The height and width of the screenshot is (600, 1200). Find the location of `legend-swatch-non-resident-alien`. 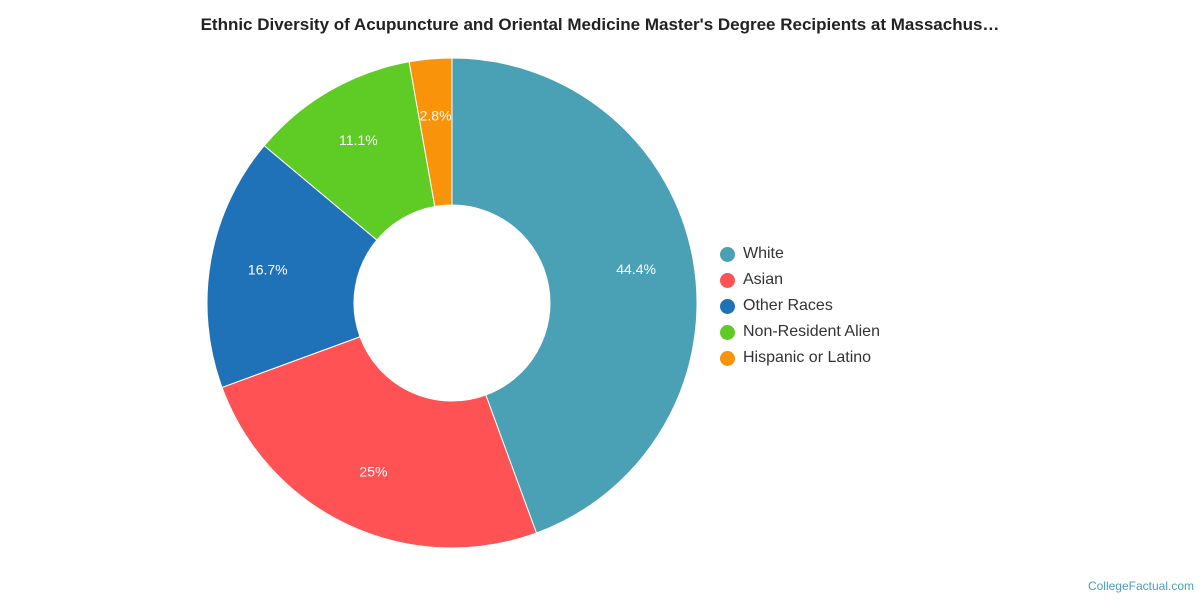

legend-swatch-non-resident-alien is located at coordinates (727, 332).